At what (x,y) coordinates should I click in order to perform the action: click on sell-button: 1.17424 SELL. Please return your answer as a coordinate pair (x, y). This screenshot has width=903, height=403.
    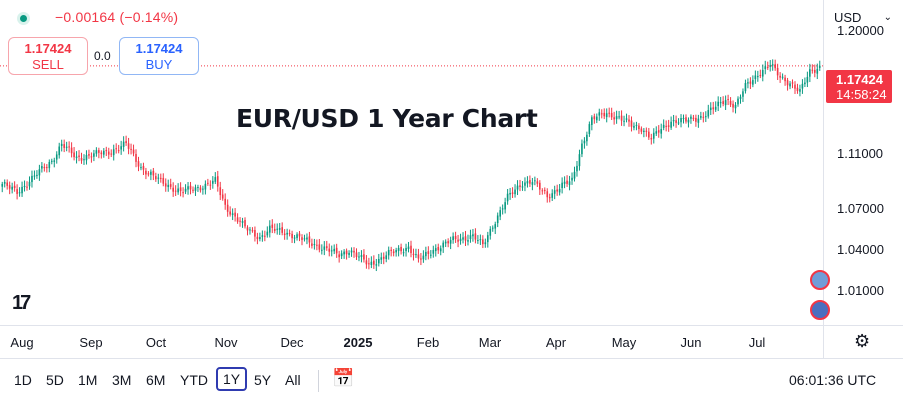
    Looking at the image, I should click on (48, 56).